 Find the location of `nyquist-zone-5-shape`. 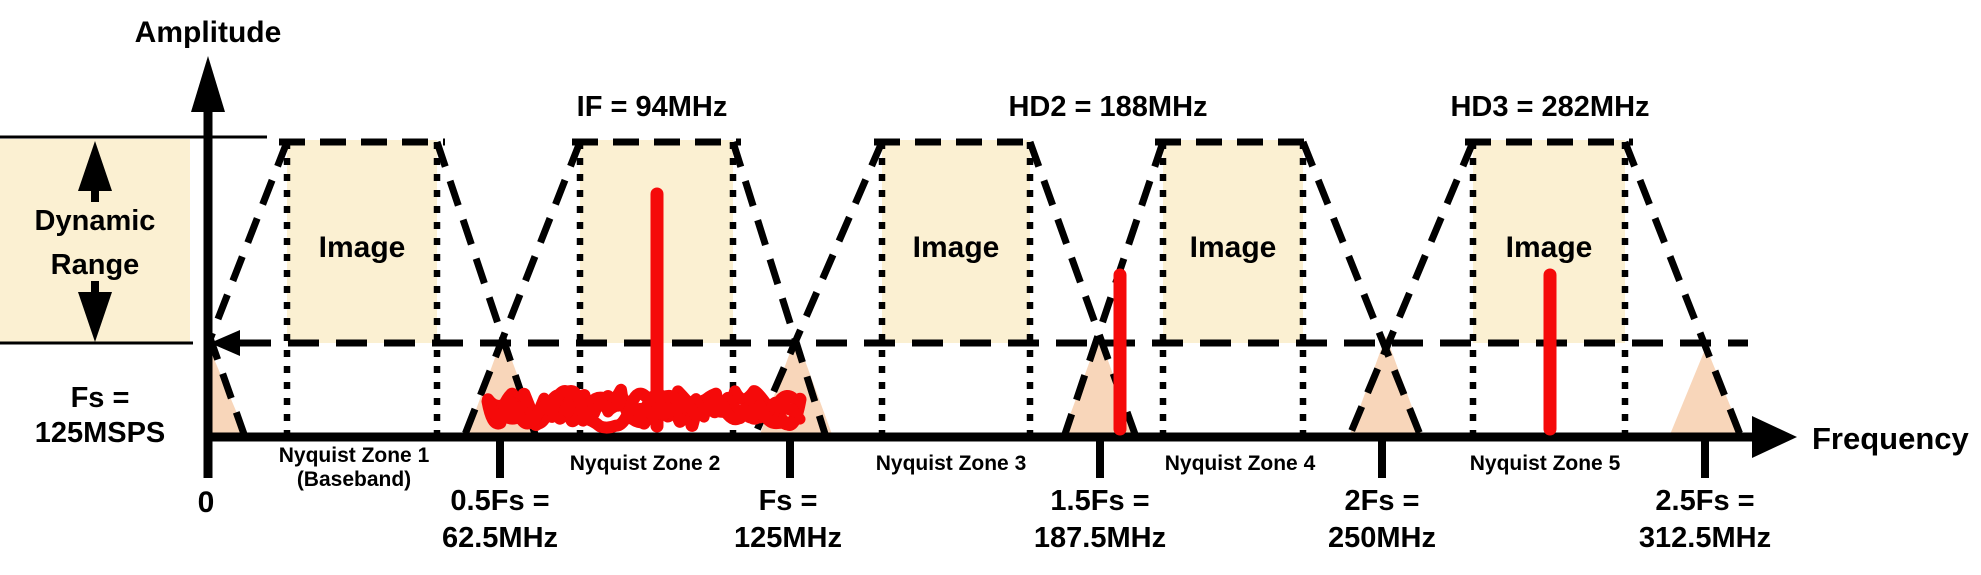

nyquist-zone-5-shape is located at coordinates (1545, 288).